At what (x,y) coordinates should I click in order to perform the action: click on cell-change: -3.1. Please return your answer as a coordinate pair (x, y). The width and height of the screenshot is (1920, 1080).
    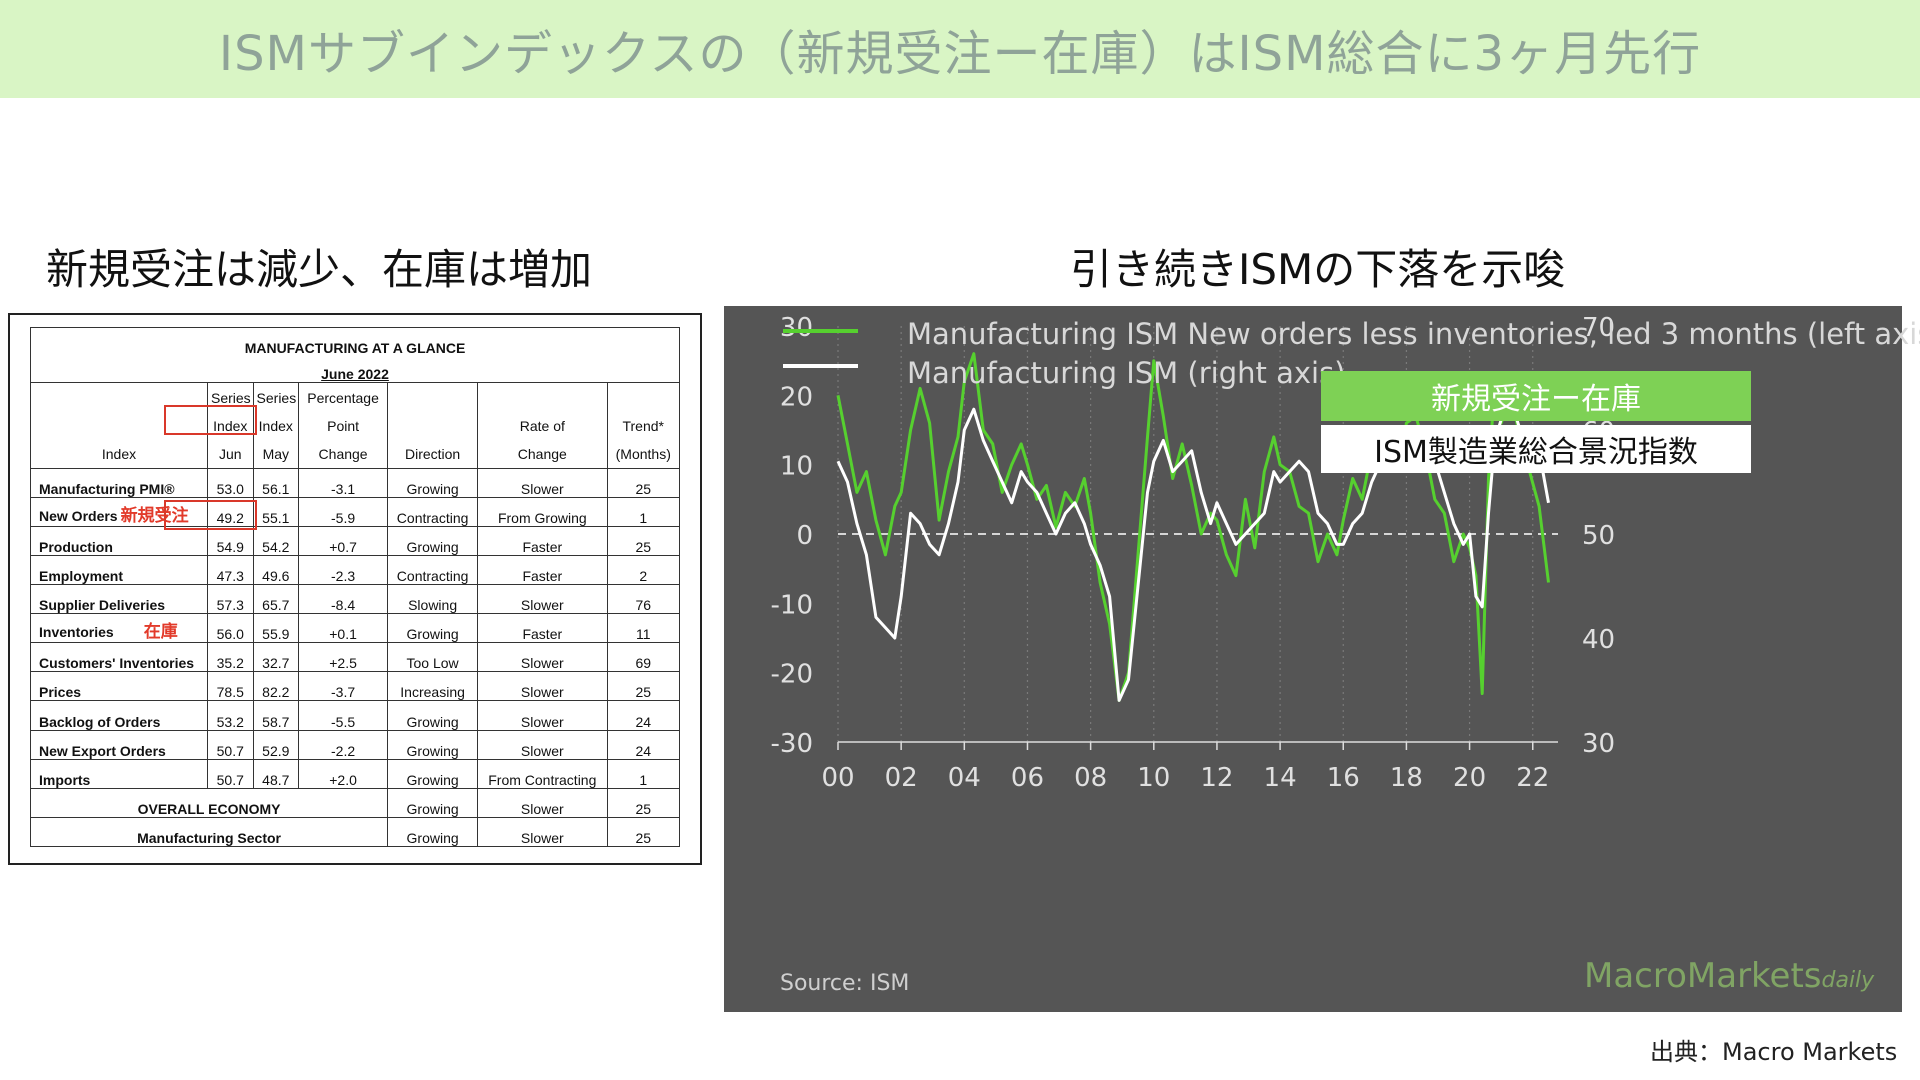
    Looking at the image, I should click on (343, 482).